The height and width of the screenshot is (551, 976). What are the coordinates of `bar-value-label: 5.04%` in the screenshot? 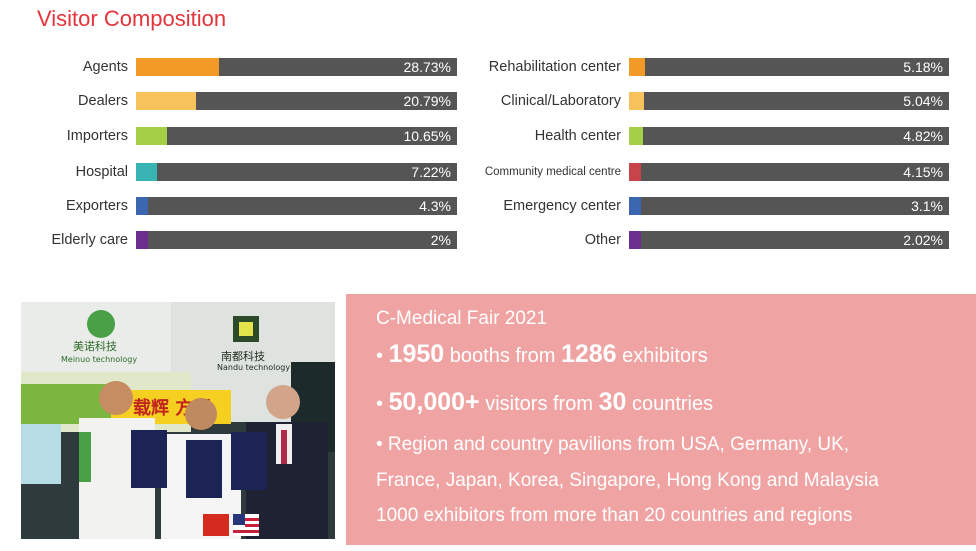 It's located at (923, 101).